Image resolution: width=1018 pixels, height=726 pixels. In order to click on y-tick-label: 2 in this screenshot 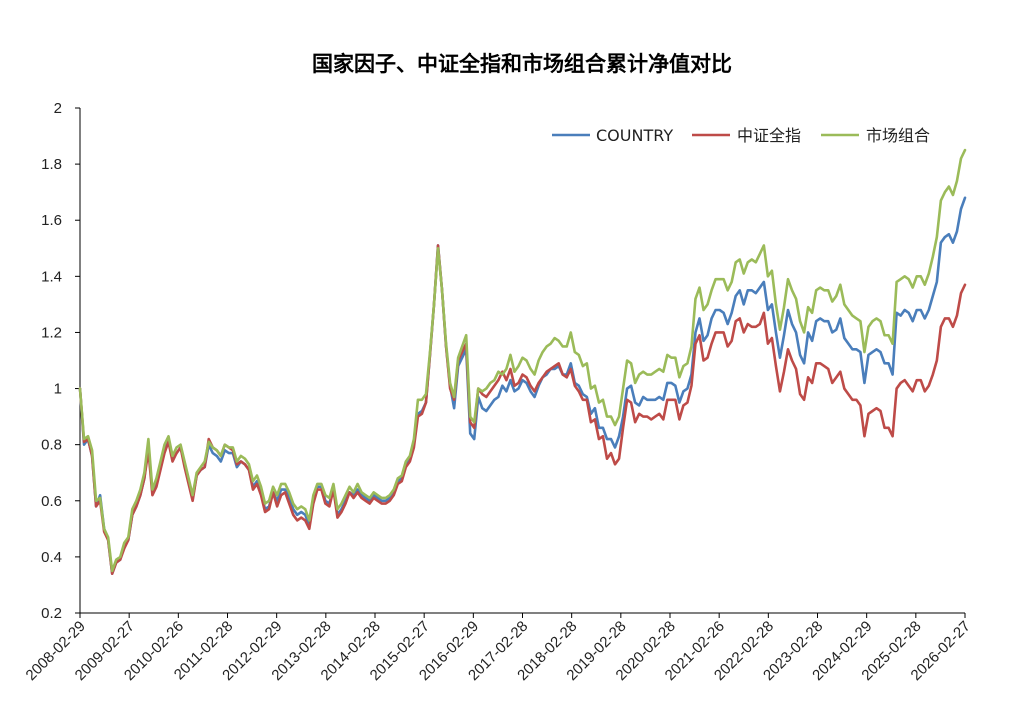, I will do `click(58, 108)`.